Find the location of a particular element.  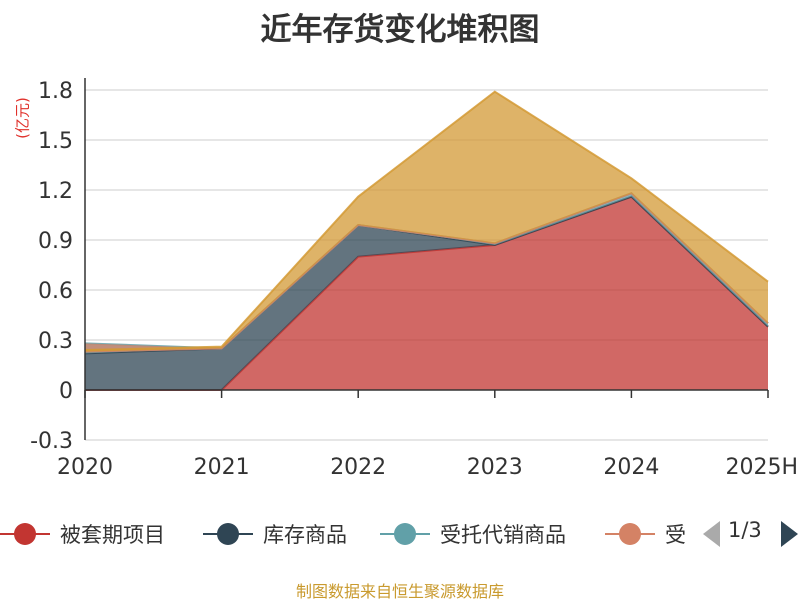

legend-label: 库存商品 is located at coordinates (305, 535).